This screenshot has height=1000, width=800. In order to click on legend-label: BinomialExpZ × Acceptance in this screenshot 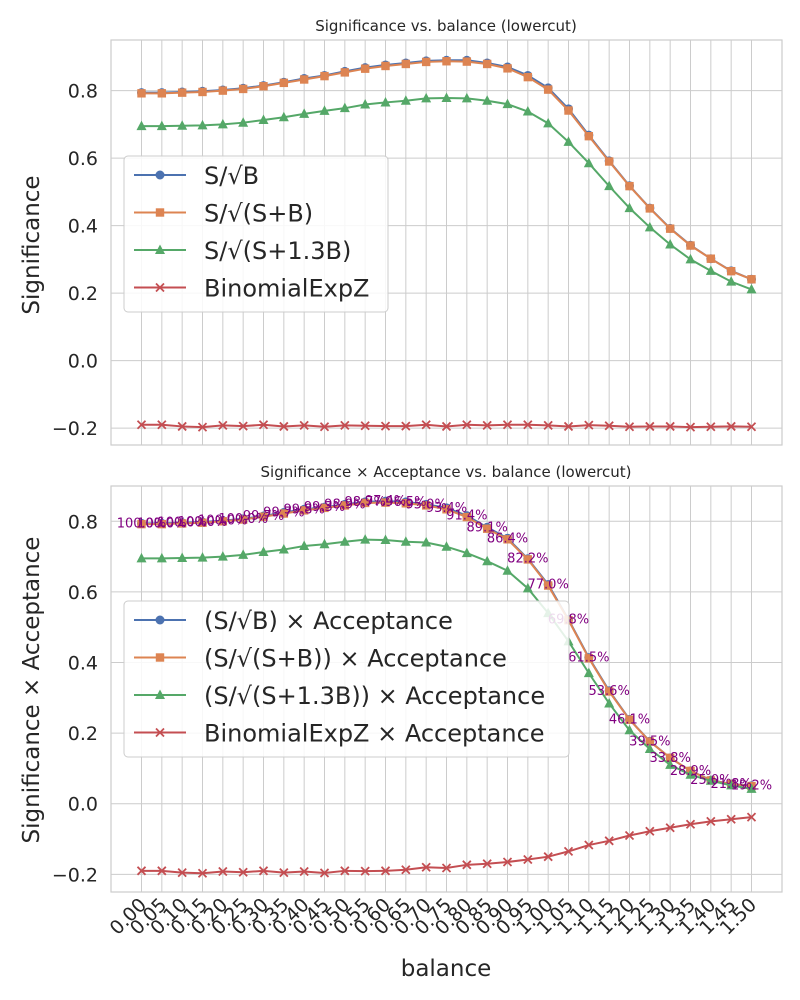, I will do `click(374, 734)`.